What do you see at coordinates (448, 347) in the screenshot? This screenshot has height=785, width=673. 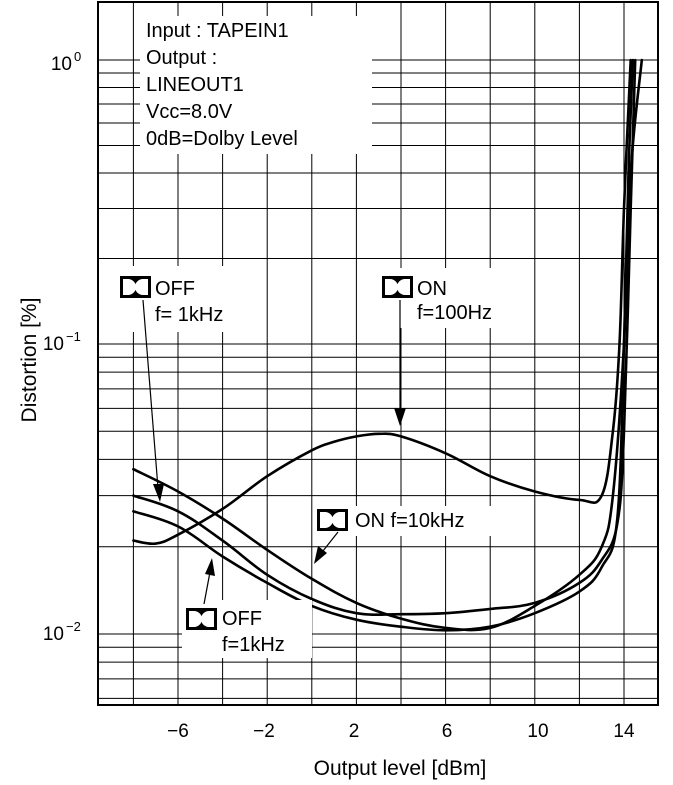 I see `annotation-on-100hz: ON f=100Hz` at bounding box center [448, 347].